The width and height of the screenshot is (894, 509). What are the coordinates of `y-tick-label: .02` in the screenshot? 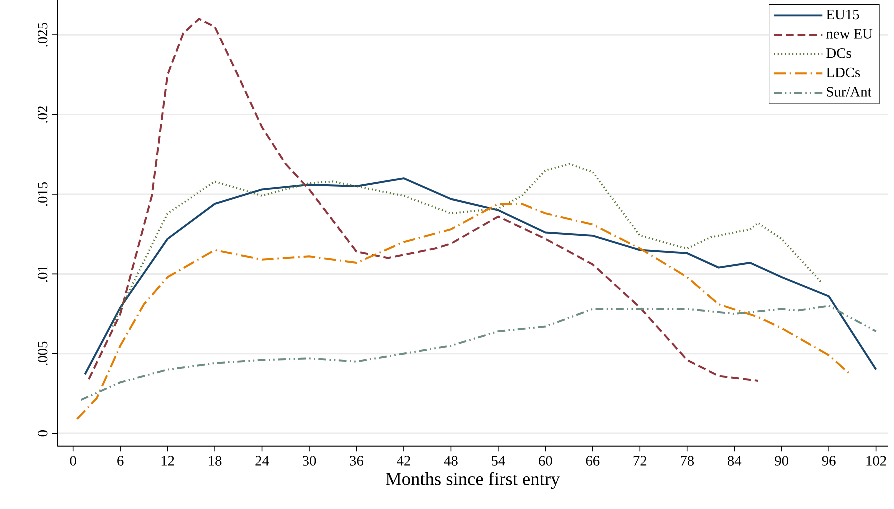 It's located at (43, 115).